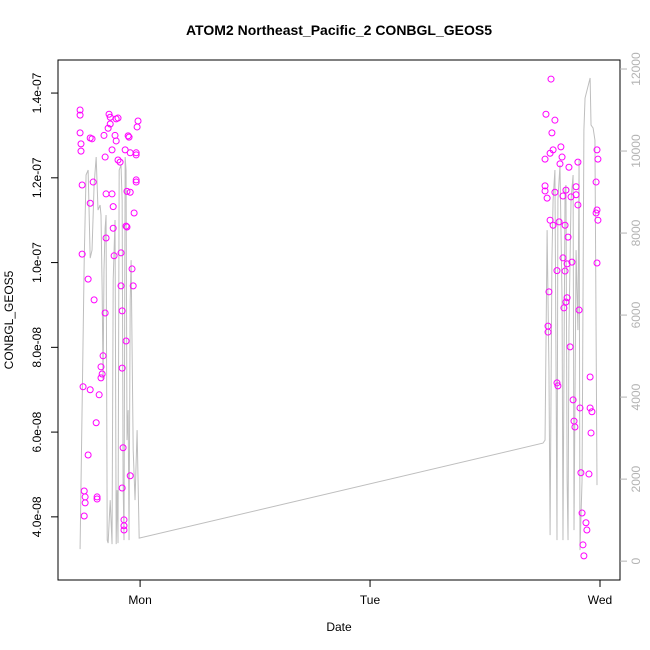 The image size is (650, 650). What do you see at coordinates (339, 30) in the screenshot?
I see `chart-title: ATOM2 Northeast_Pacific_2 CONBGL_GEOS5` at bounding box center [339, 30].